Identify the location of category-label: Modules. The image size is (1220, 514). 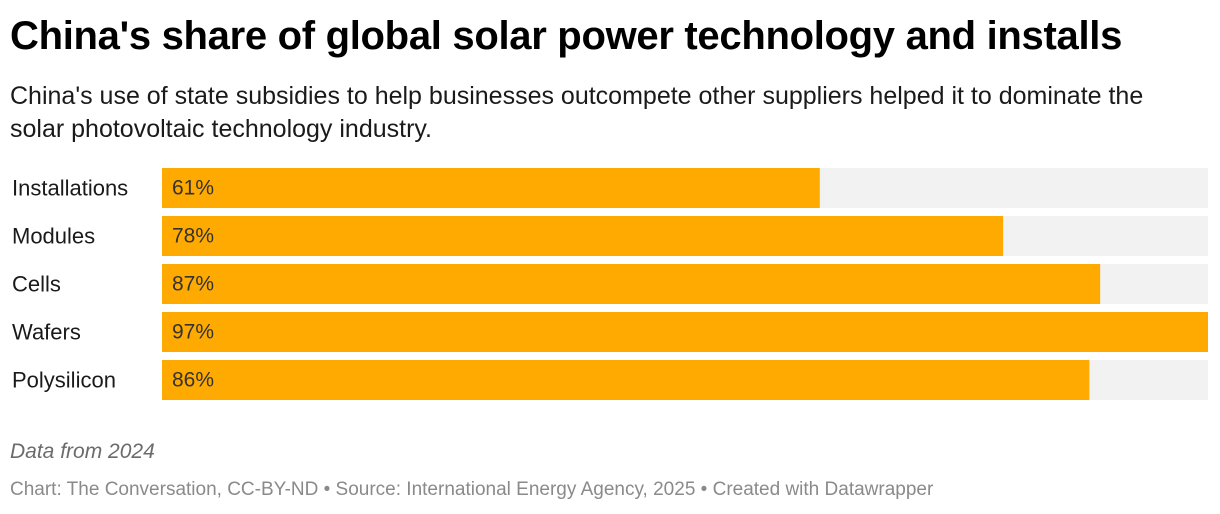
(53, 236).